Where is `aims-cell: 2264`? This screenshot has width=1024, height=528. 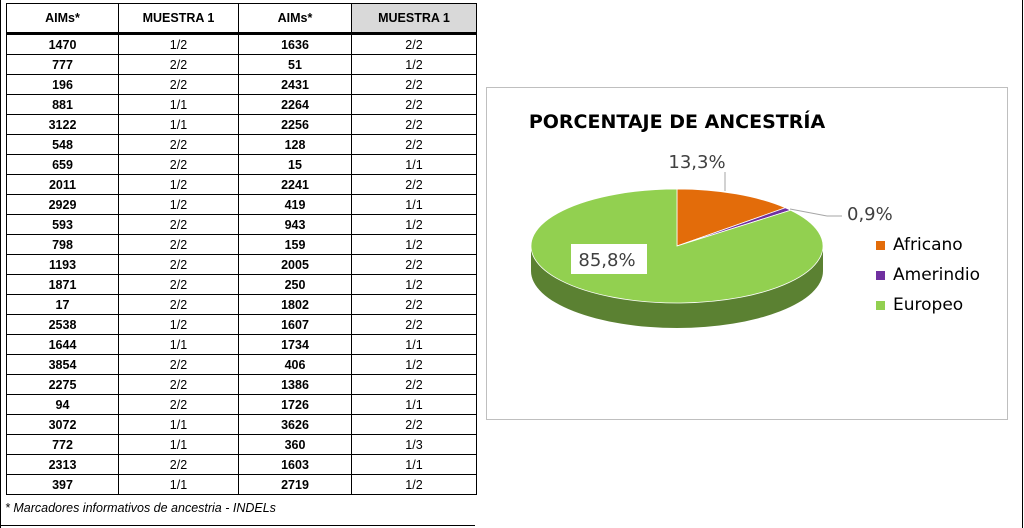 aims-cell: 2264 is located at coordinates (295, 104).